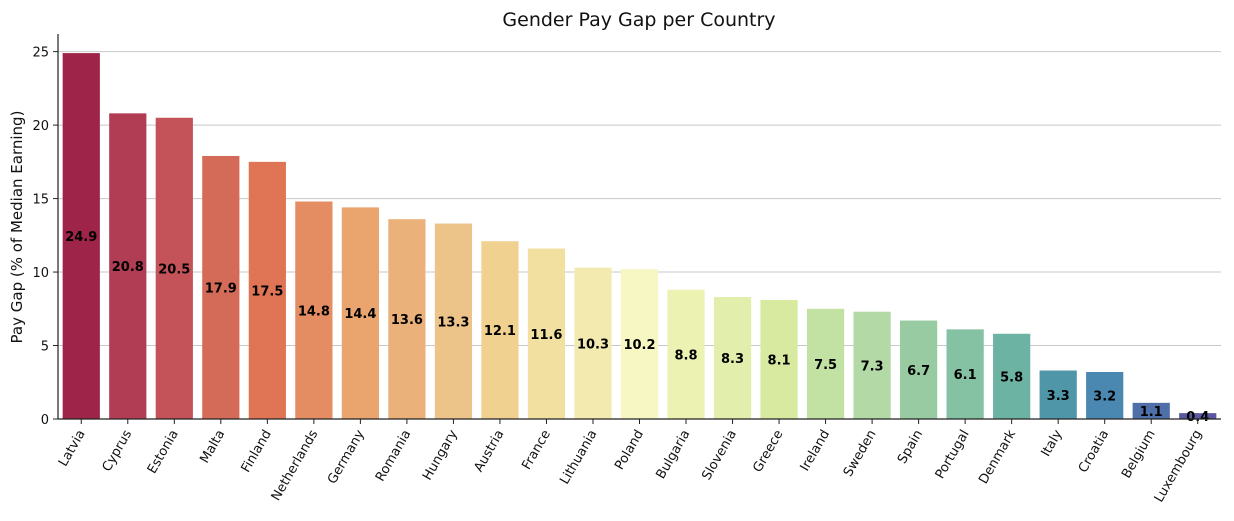  I want to click on bar-value-label: 10.2, so click(639, 345).